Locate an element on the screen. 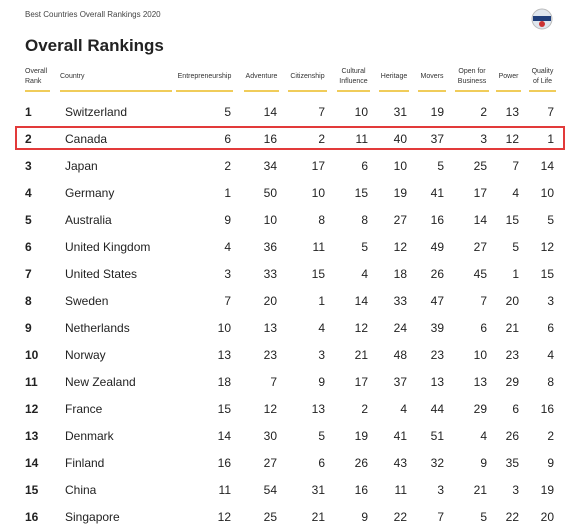  score: 34 is located at coordinates (270, 166).